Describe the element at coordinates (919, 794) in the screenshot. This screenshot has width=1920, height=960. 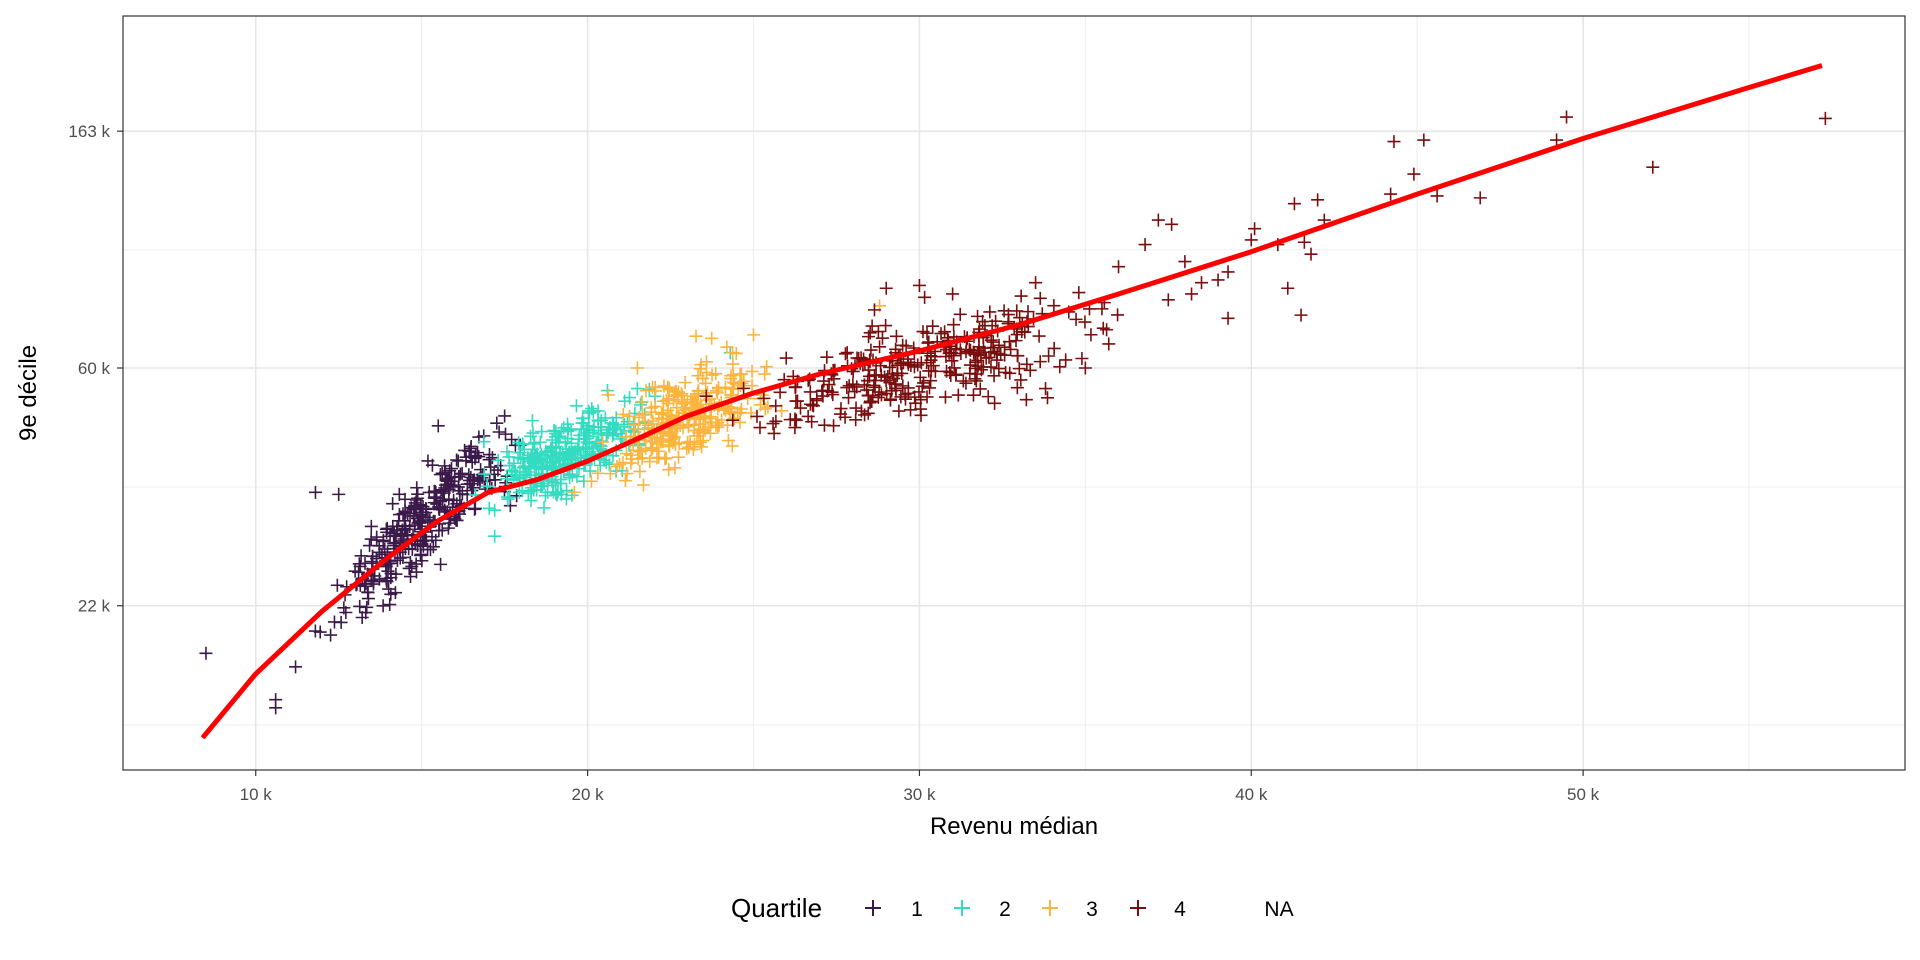
I see `x-tick-label: 30 k` at that location.